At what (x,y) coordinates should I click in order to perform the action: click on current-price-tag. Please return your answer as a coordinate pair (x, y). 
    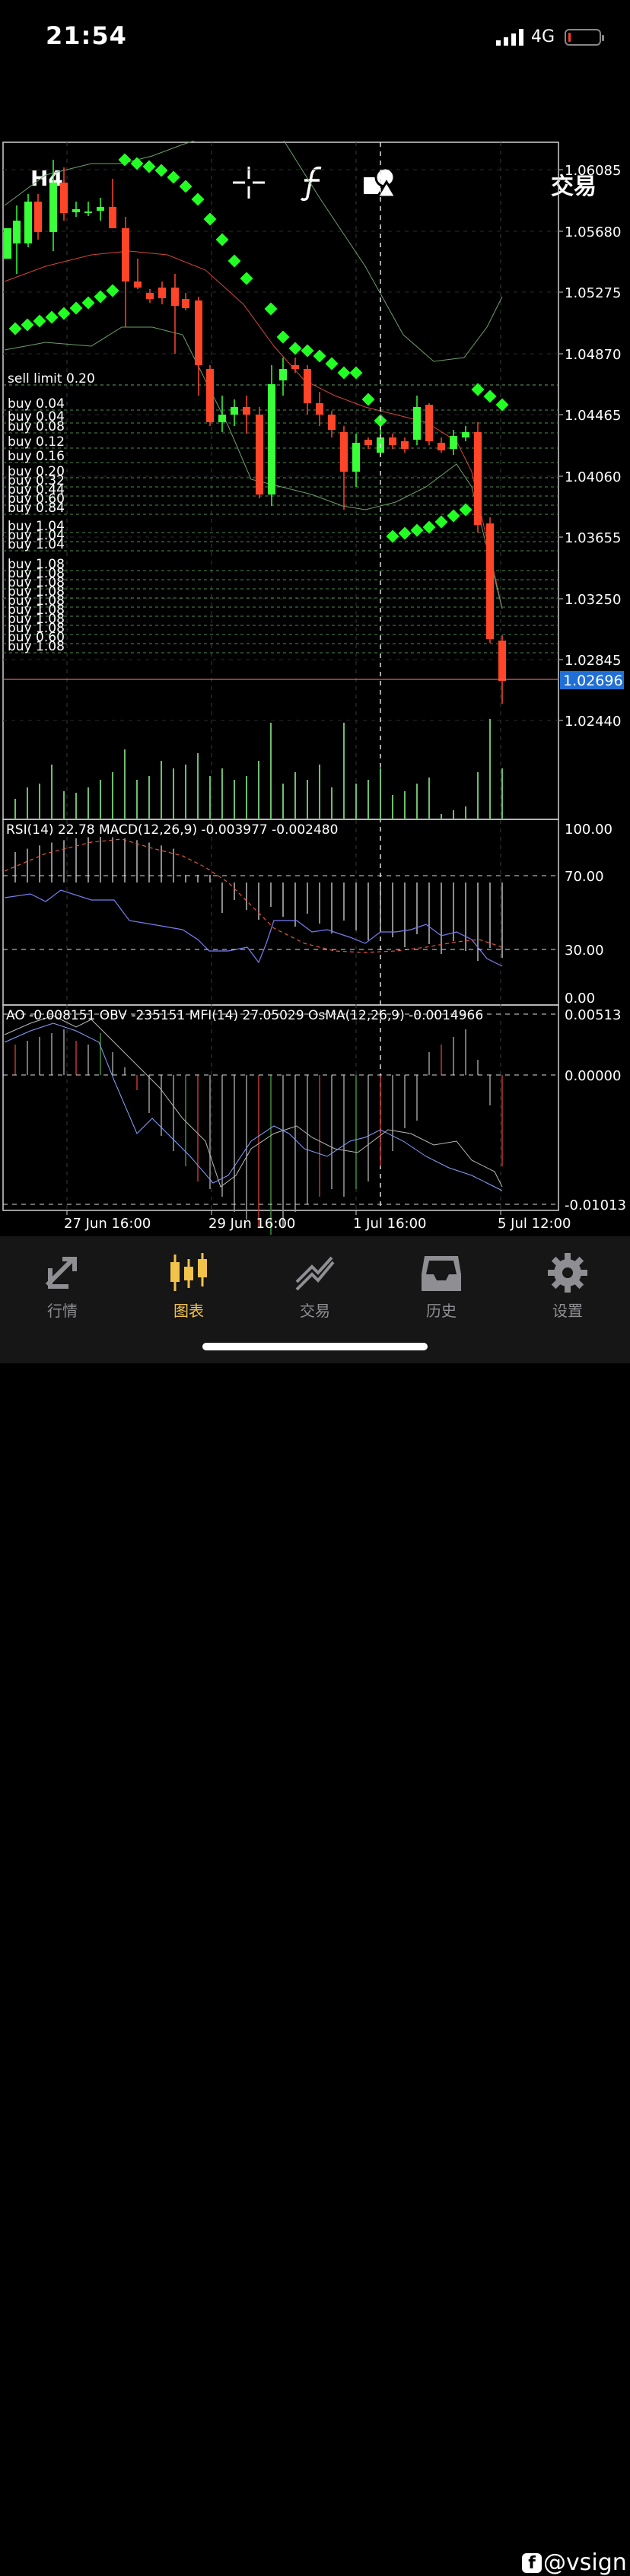
    Looking at the image, I should click on (592, 680).